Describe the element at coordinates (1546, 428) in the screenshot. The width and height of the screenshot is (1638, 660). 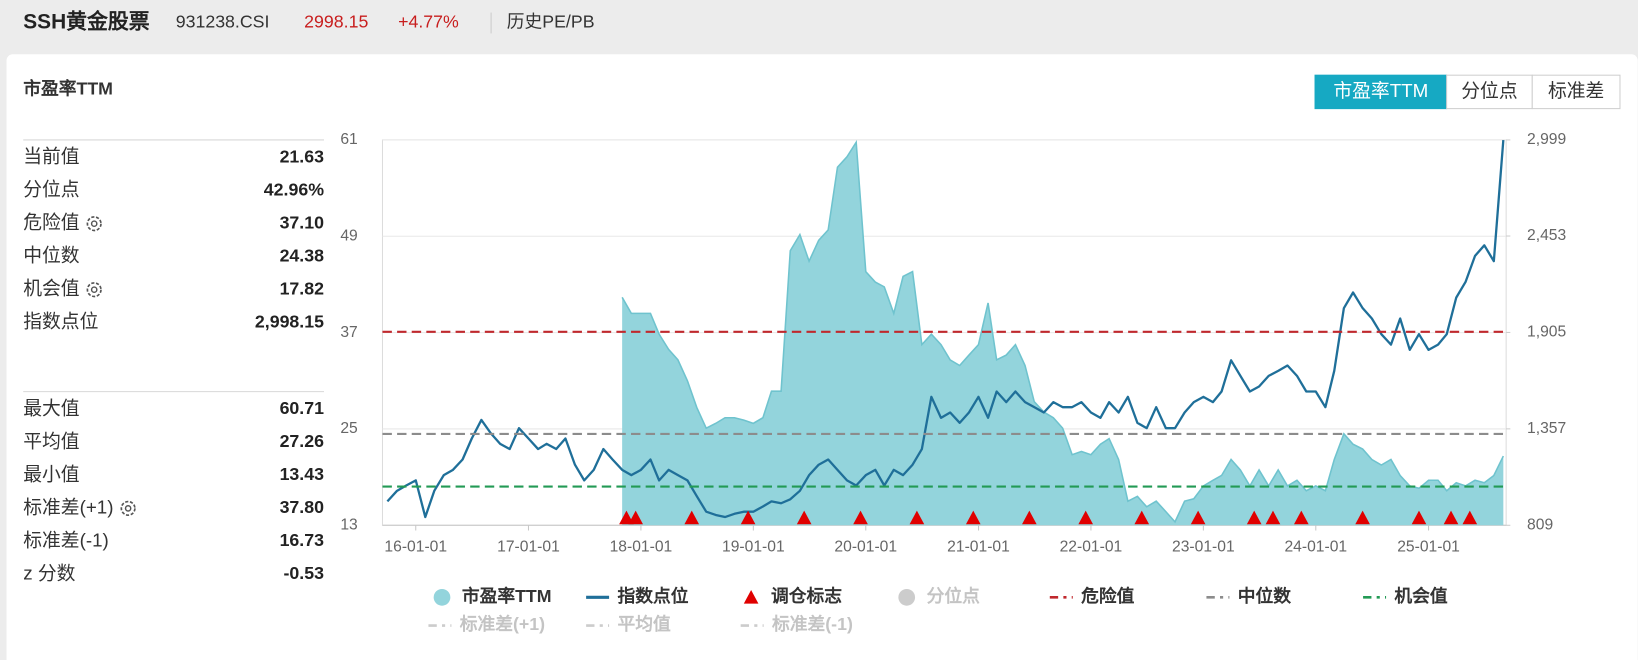
I see `y2-tick-label: 1,357` at that location.